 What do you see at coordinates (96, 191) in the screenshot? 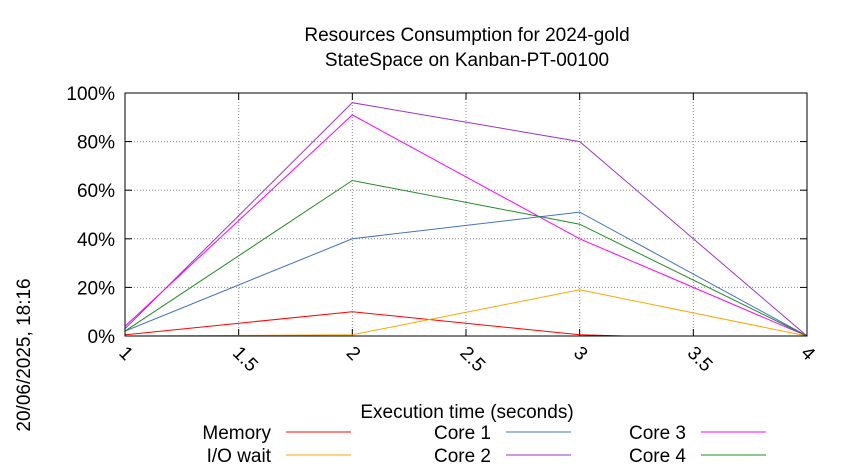
I see `y-tick-label: 60%` at bounding box center [96, 191].